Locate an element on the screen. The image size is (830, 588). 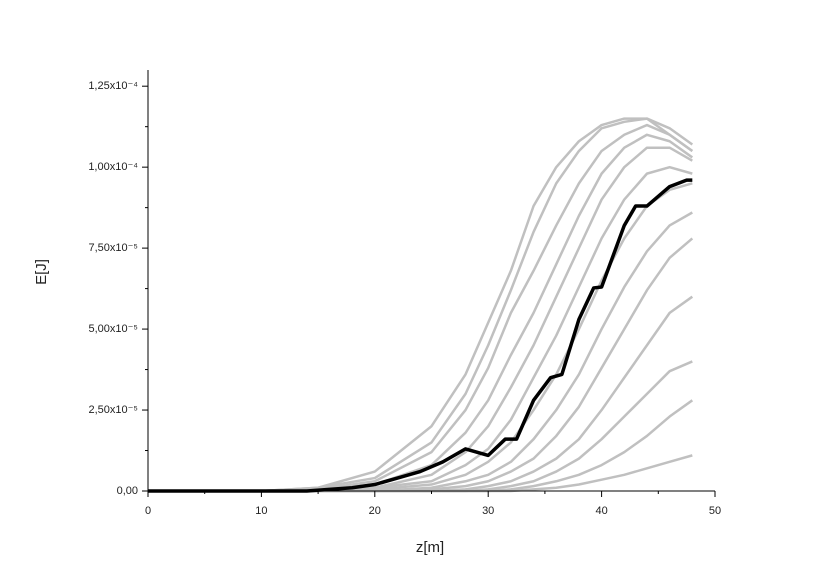
x-tick-label: 40 is located at coordinates (601, 511).